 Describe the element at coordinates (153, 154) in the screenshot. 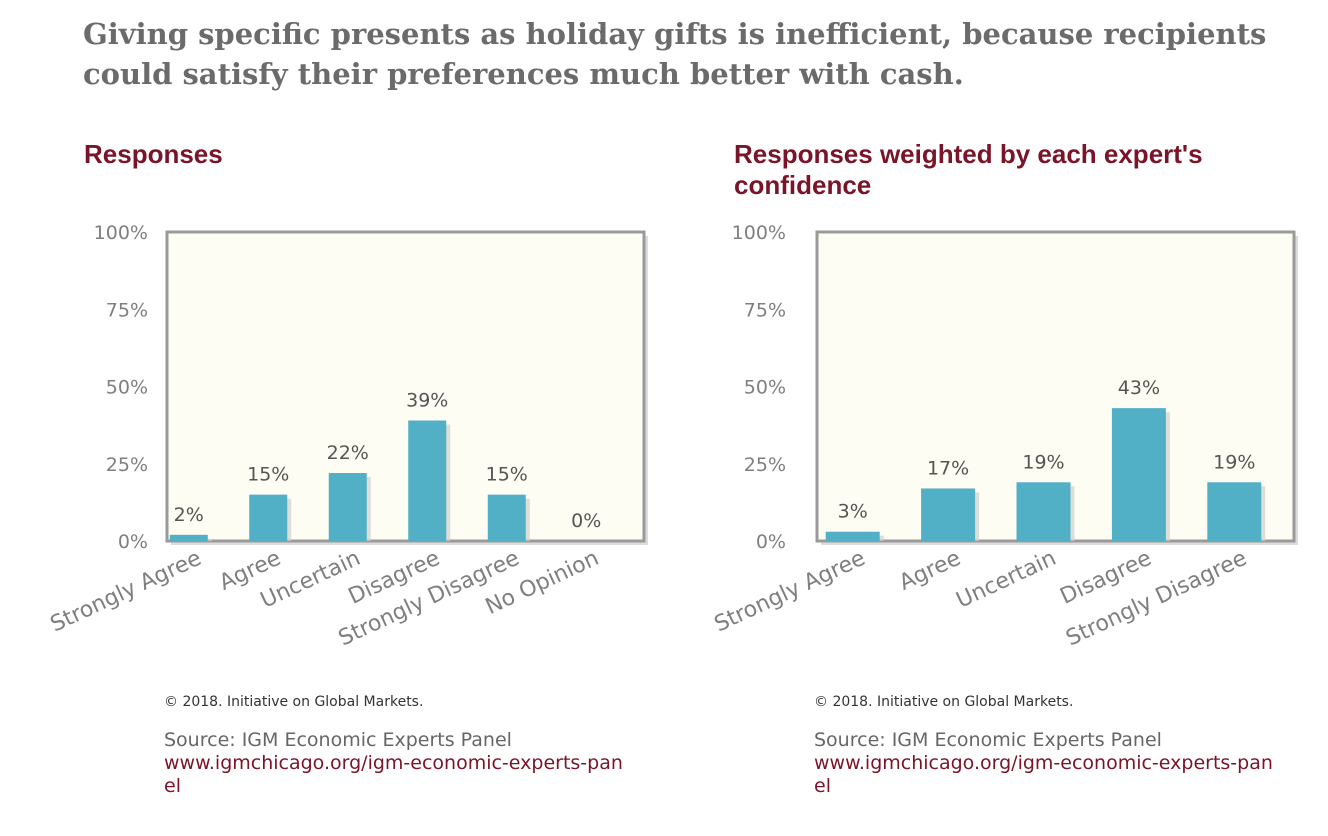

I see `chart-title: Responses` at that location.